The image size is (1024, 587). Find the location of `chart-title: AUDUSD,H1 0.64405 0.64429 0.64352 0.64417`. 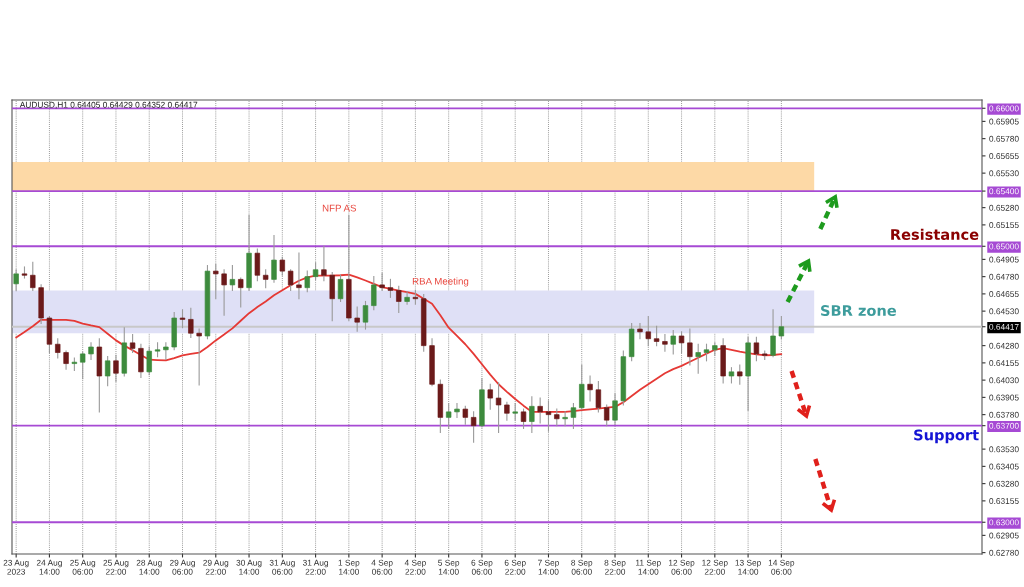

chart-title: AUDUSD,H1 0.64405 0.64429 0.64352 0.64417 is located at coordinates (108, 105).